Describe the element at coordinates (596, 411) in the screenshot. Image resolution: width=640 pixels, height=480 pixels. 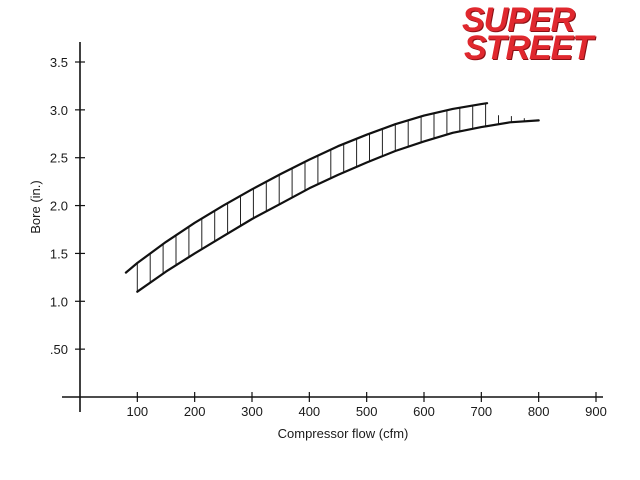
I see `x-tick-label: 900` at that location.